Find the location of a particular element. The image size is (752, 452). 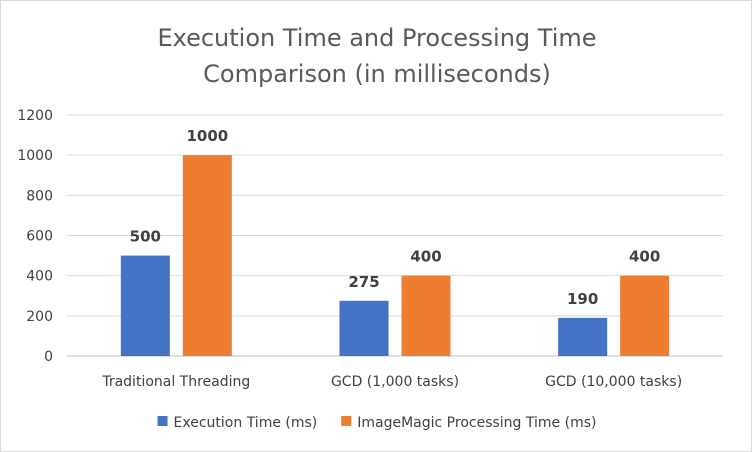

y-tick-label: 600 is located at coordinates (39, 237).